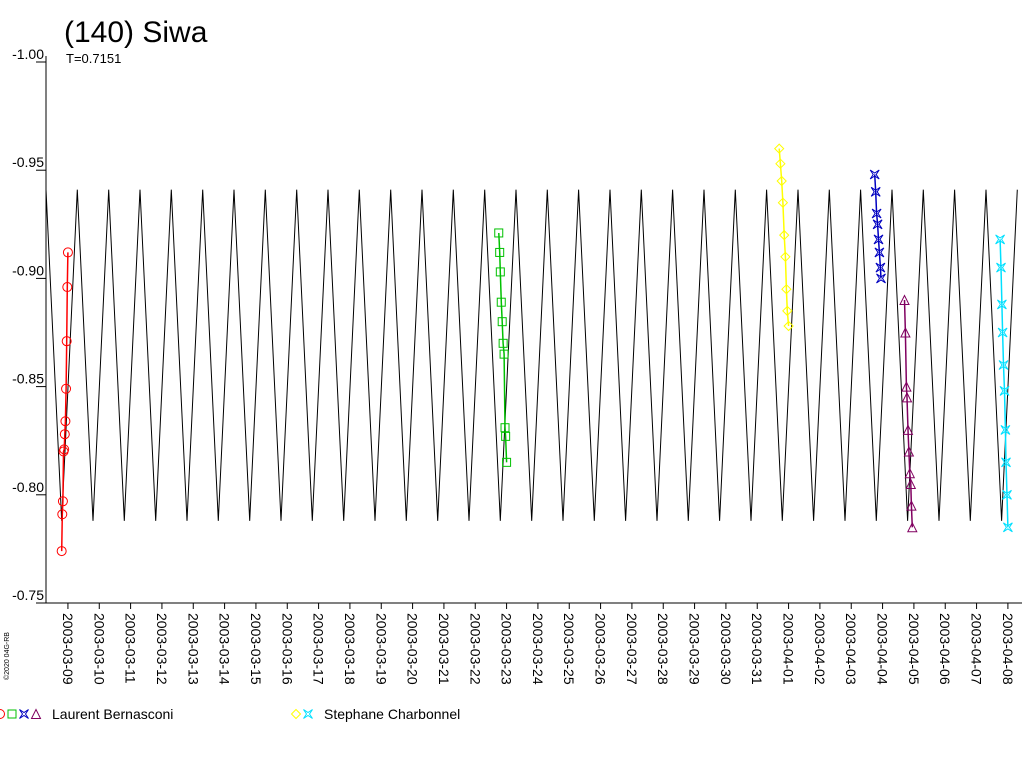 The width and height of the screenshot is (1024, 768). What do you see at coordinates (820, 649) in the screenshot?
I see `x-tick-label: 2003-04-02` at bounding box center [820, 649].